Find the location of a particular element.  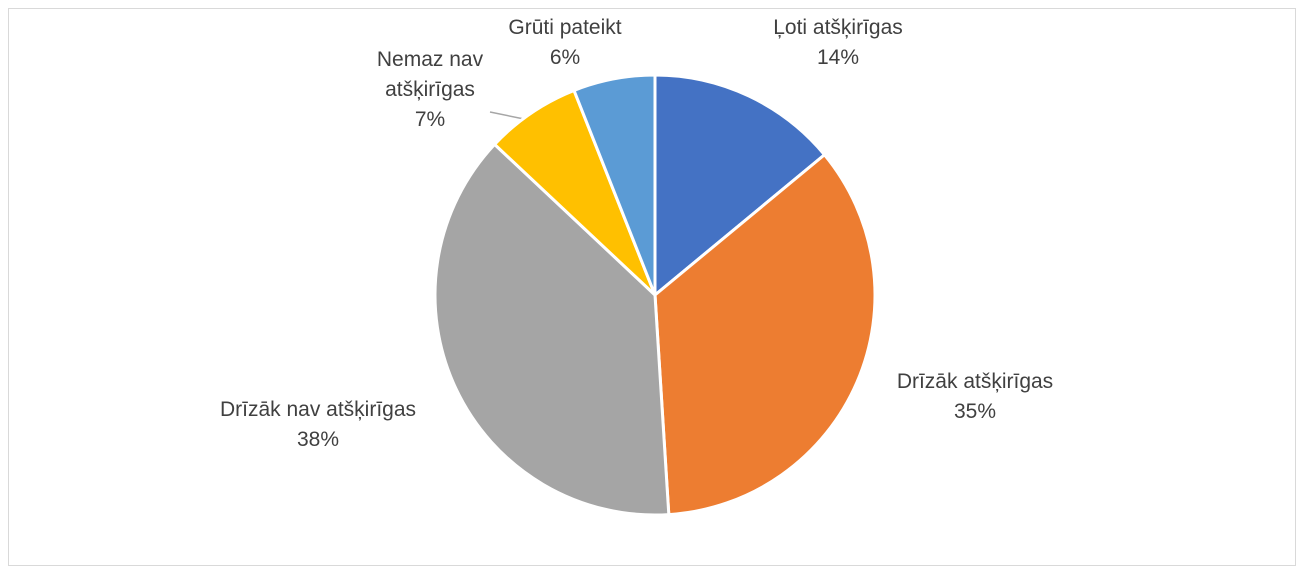

value-label: 35% is located at coordinates (975, 411).